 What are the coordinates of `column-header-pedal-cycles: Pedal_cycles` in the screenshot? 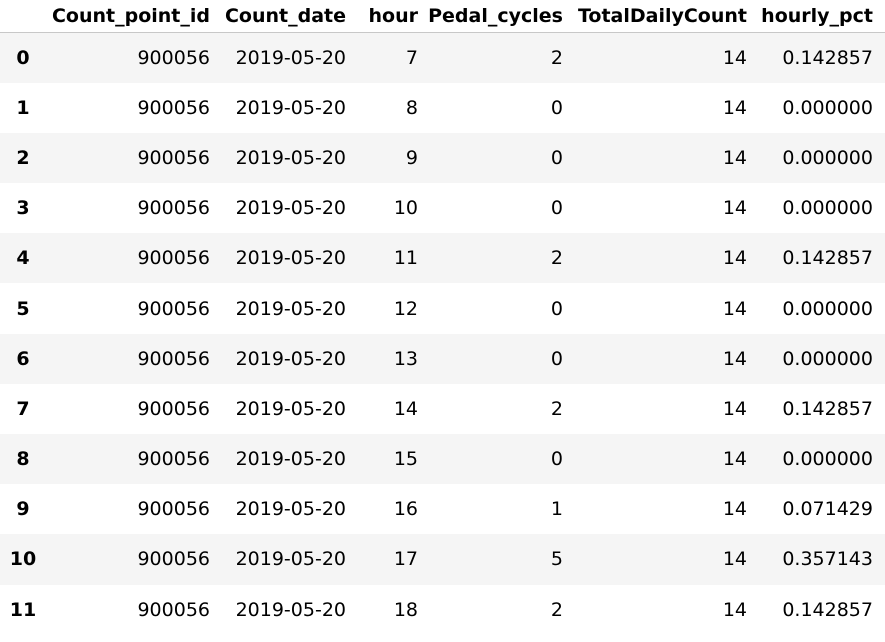 It's located at (493, 16).